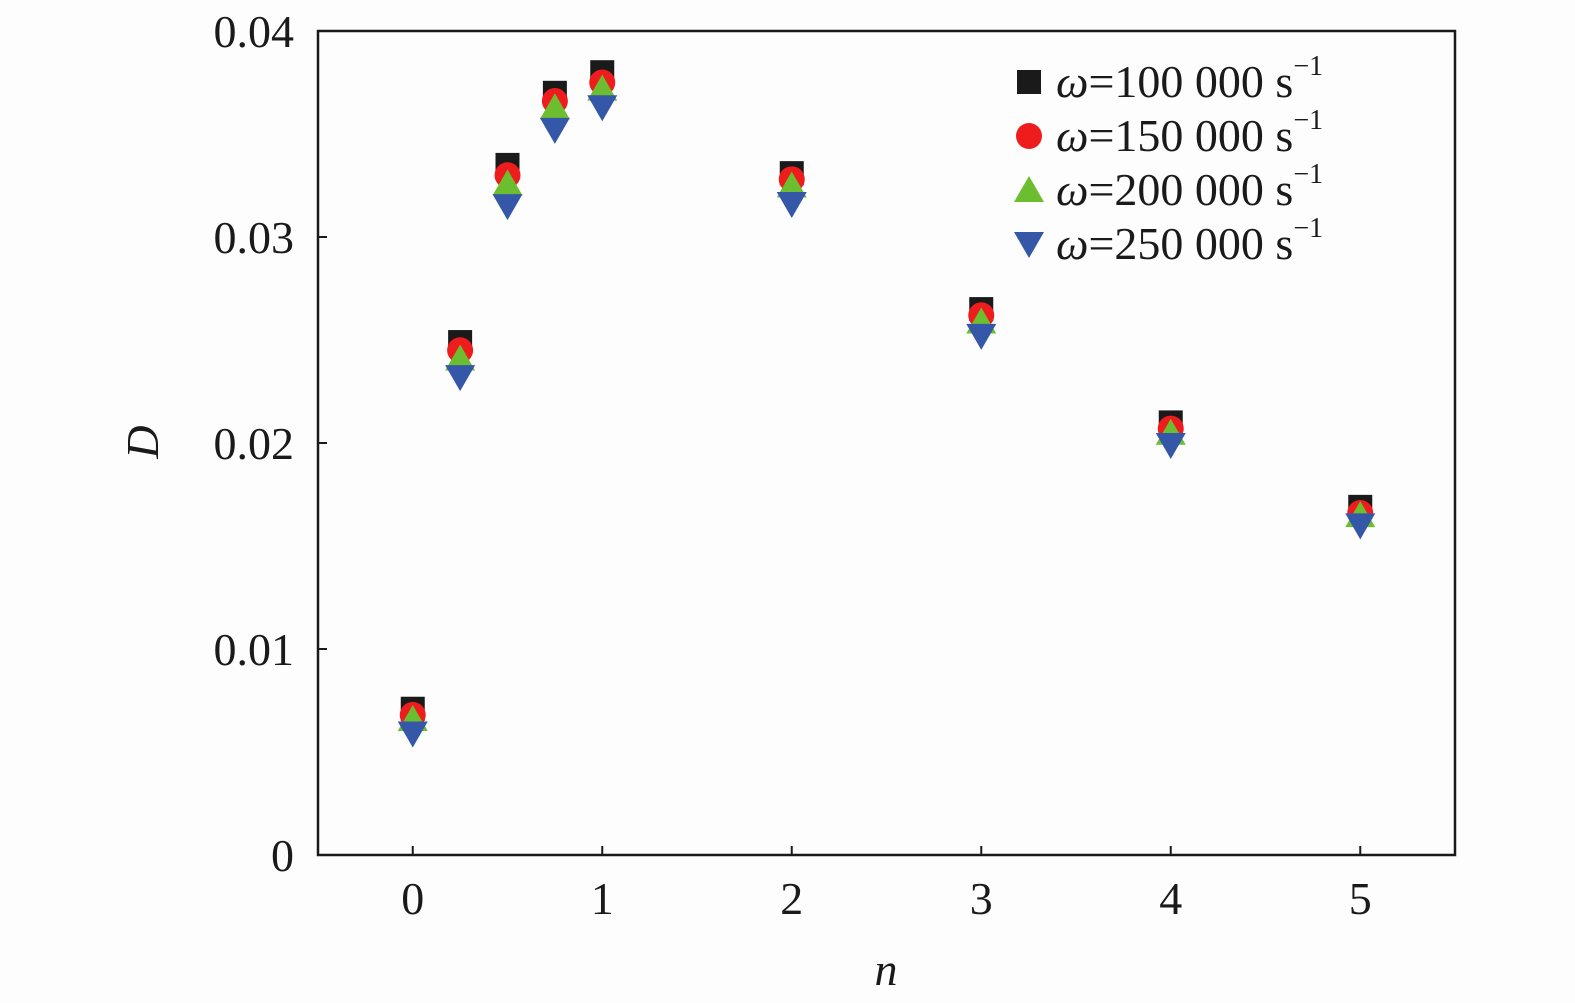  I want to click on y-tick-label: 0.01, so click(254, 649).